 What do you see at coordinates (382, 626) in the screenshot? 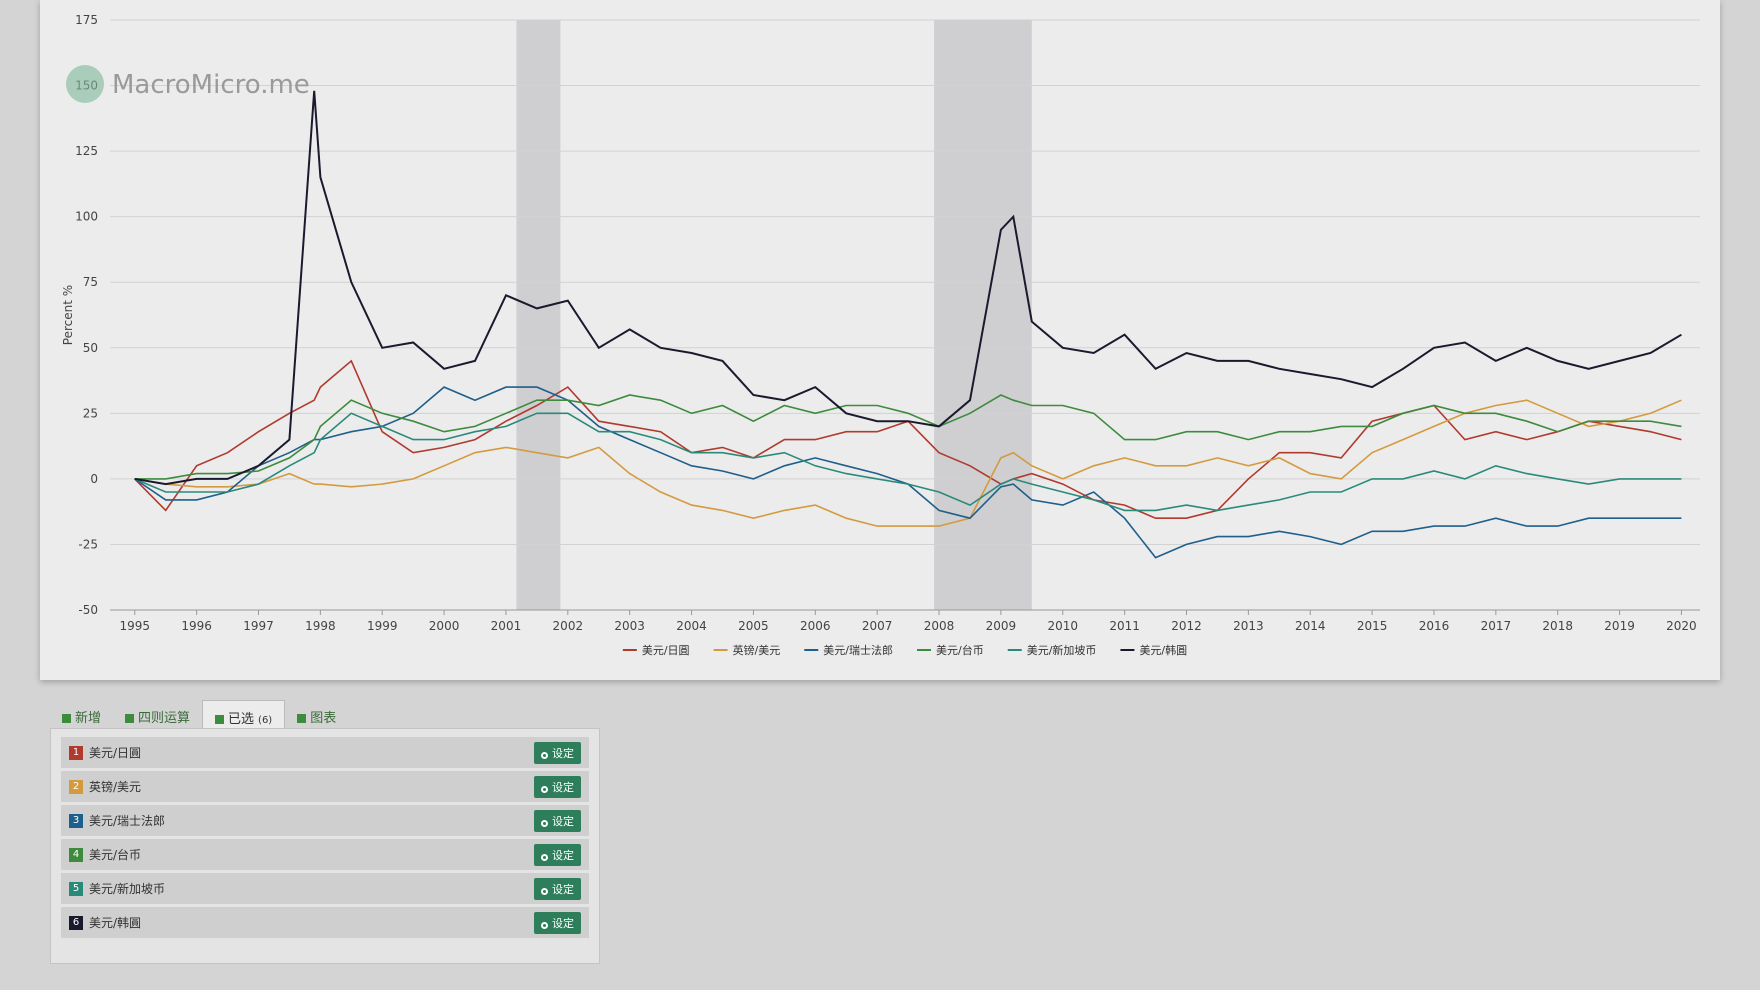
I see `x-tick-label: 1999` at bounding box center [382, 626].